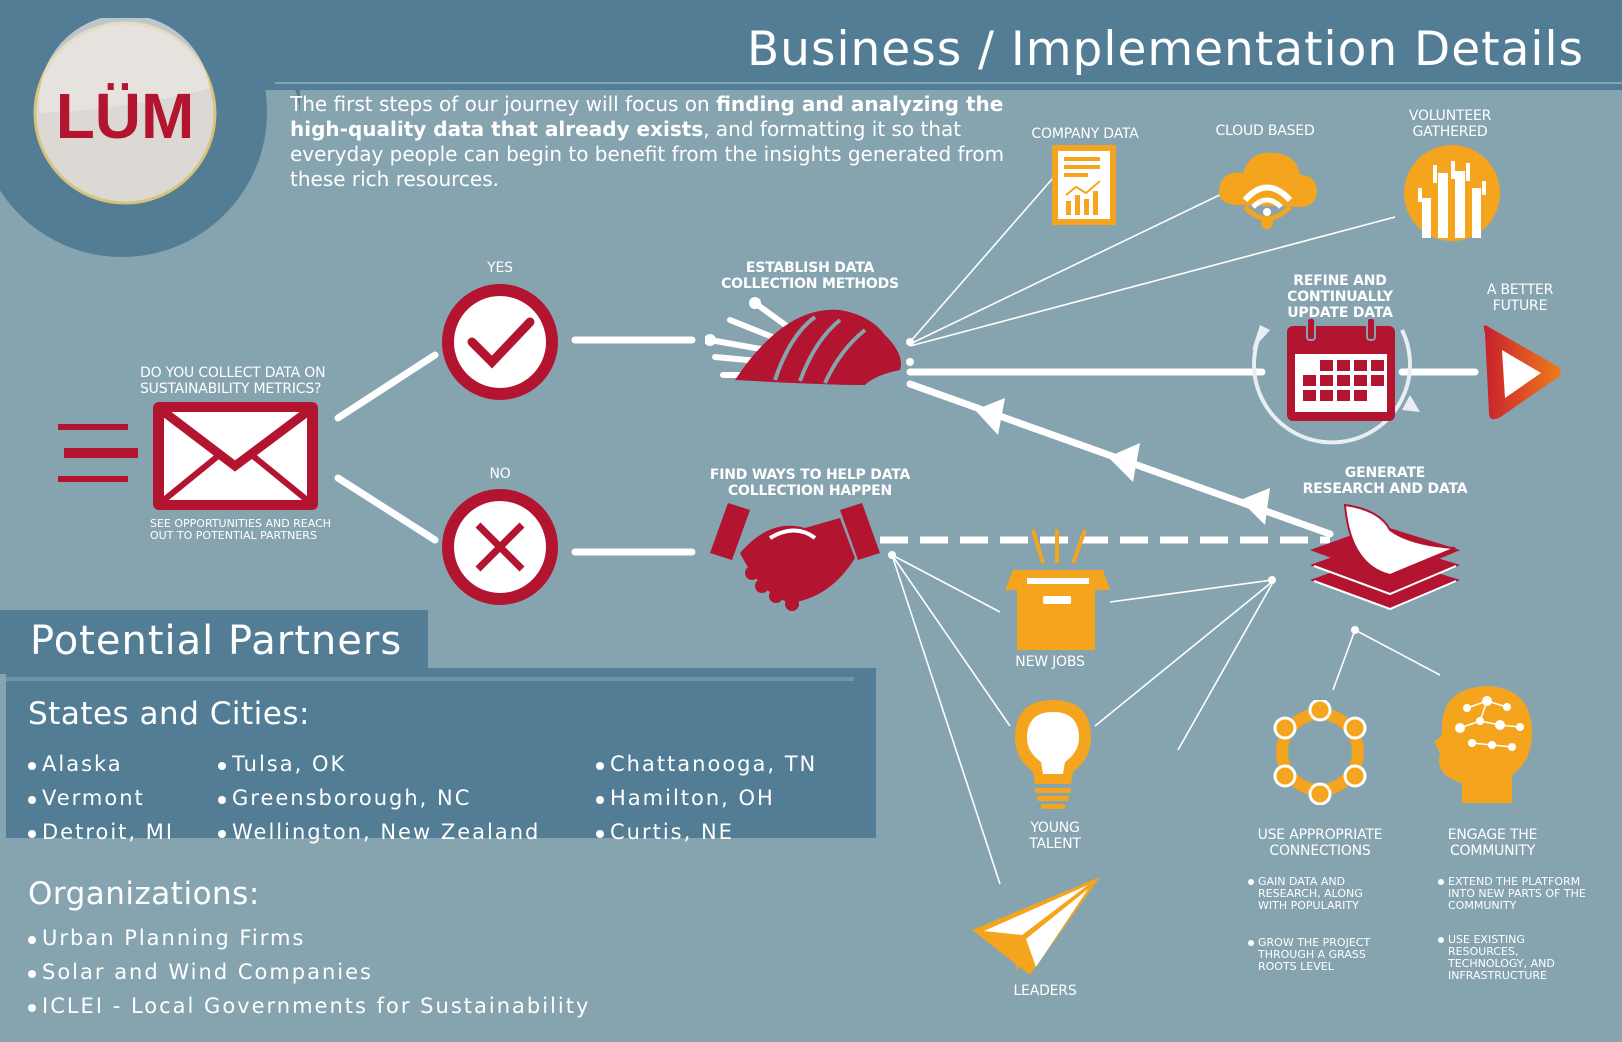  What do you see at coordinates (1055, 836) in the screenshot?
I see `young-talent-label: YOUNG TALENT` at bounding box center [1055, 836].